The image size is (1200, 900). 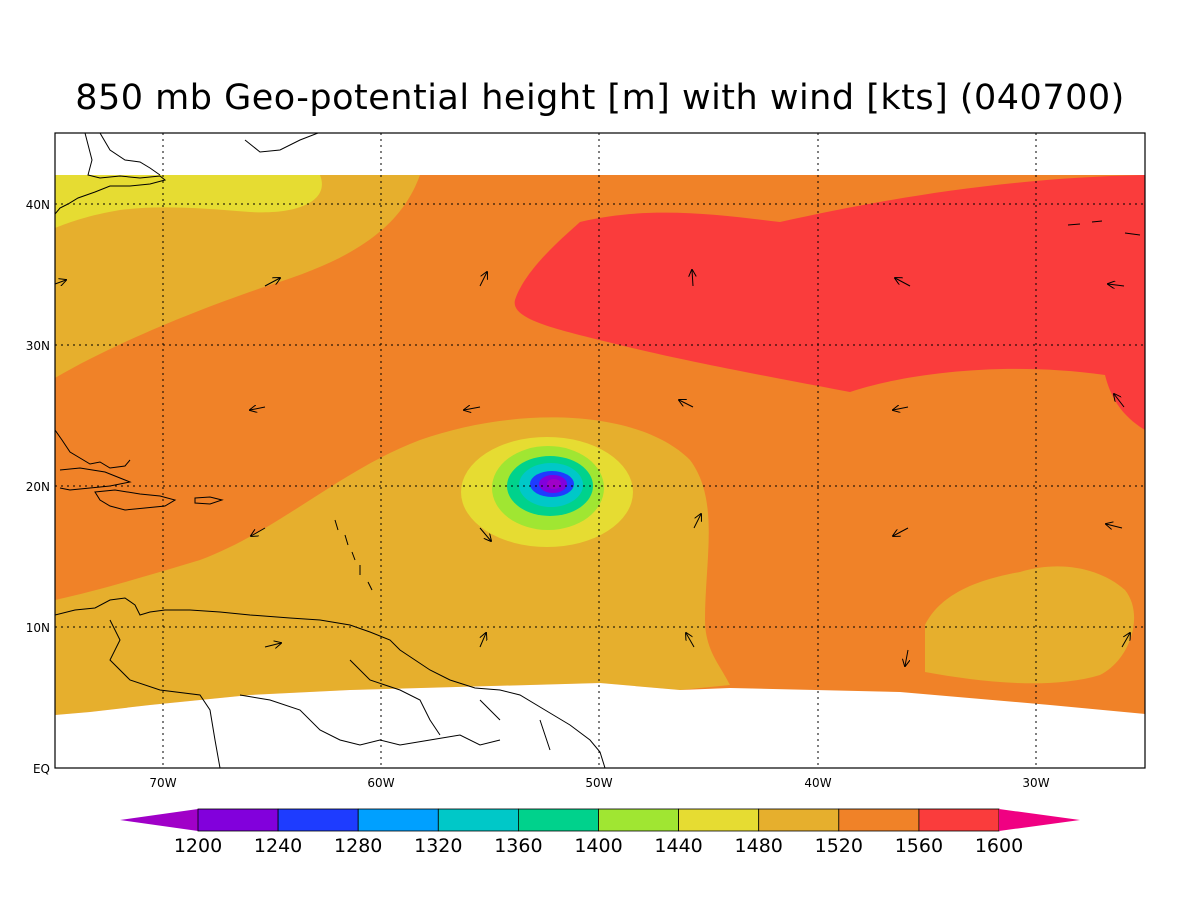 I want to click on lon-label: 40W, so click(x=817, y=783).